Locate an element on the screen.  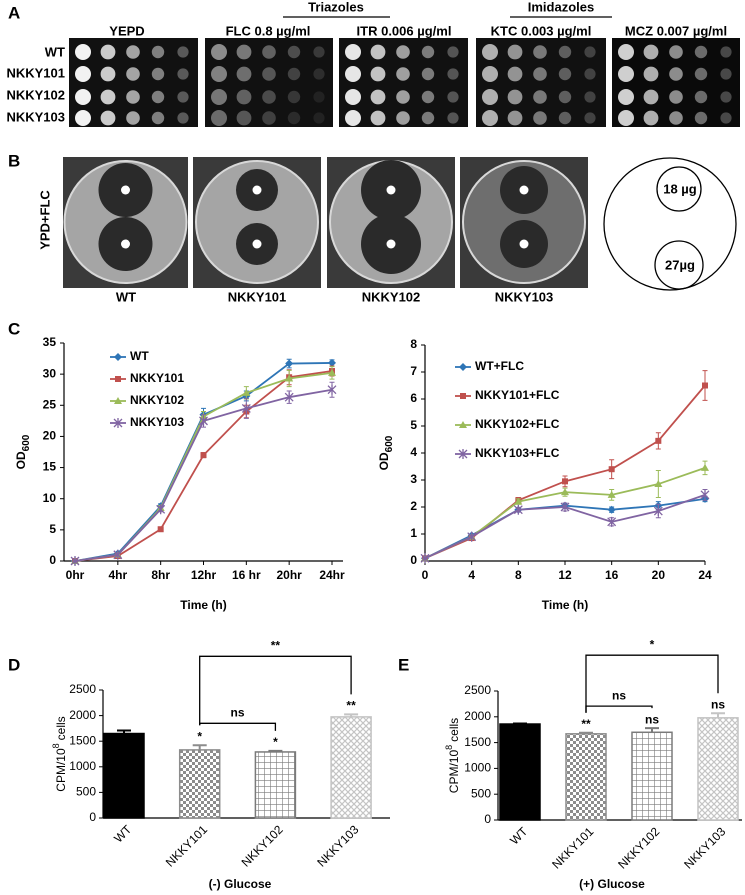
disc-diagram is located at coordinates (679, 265).